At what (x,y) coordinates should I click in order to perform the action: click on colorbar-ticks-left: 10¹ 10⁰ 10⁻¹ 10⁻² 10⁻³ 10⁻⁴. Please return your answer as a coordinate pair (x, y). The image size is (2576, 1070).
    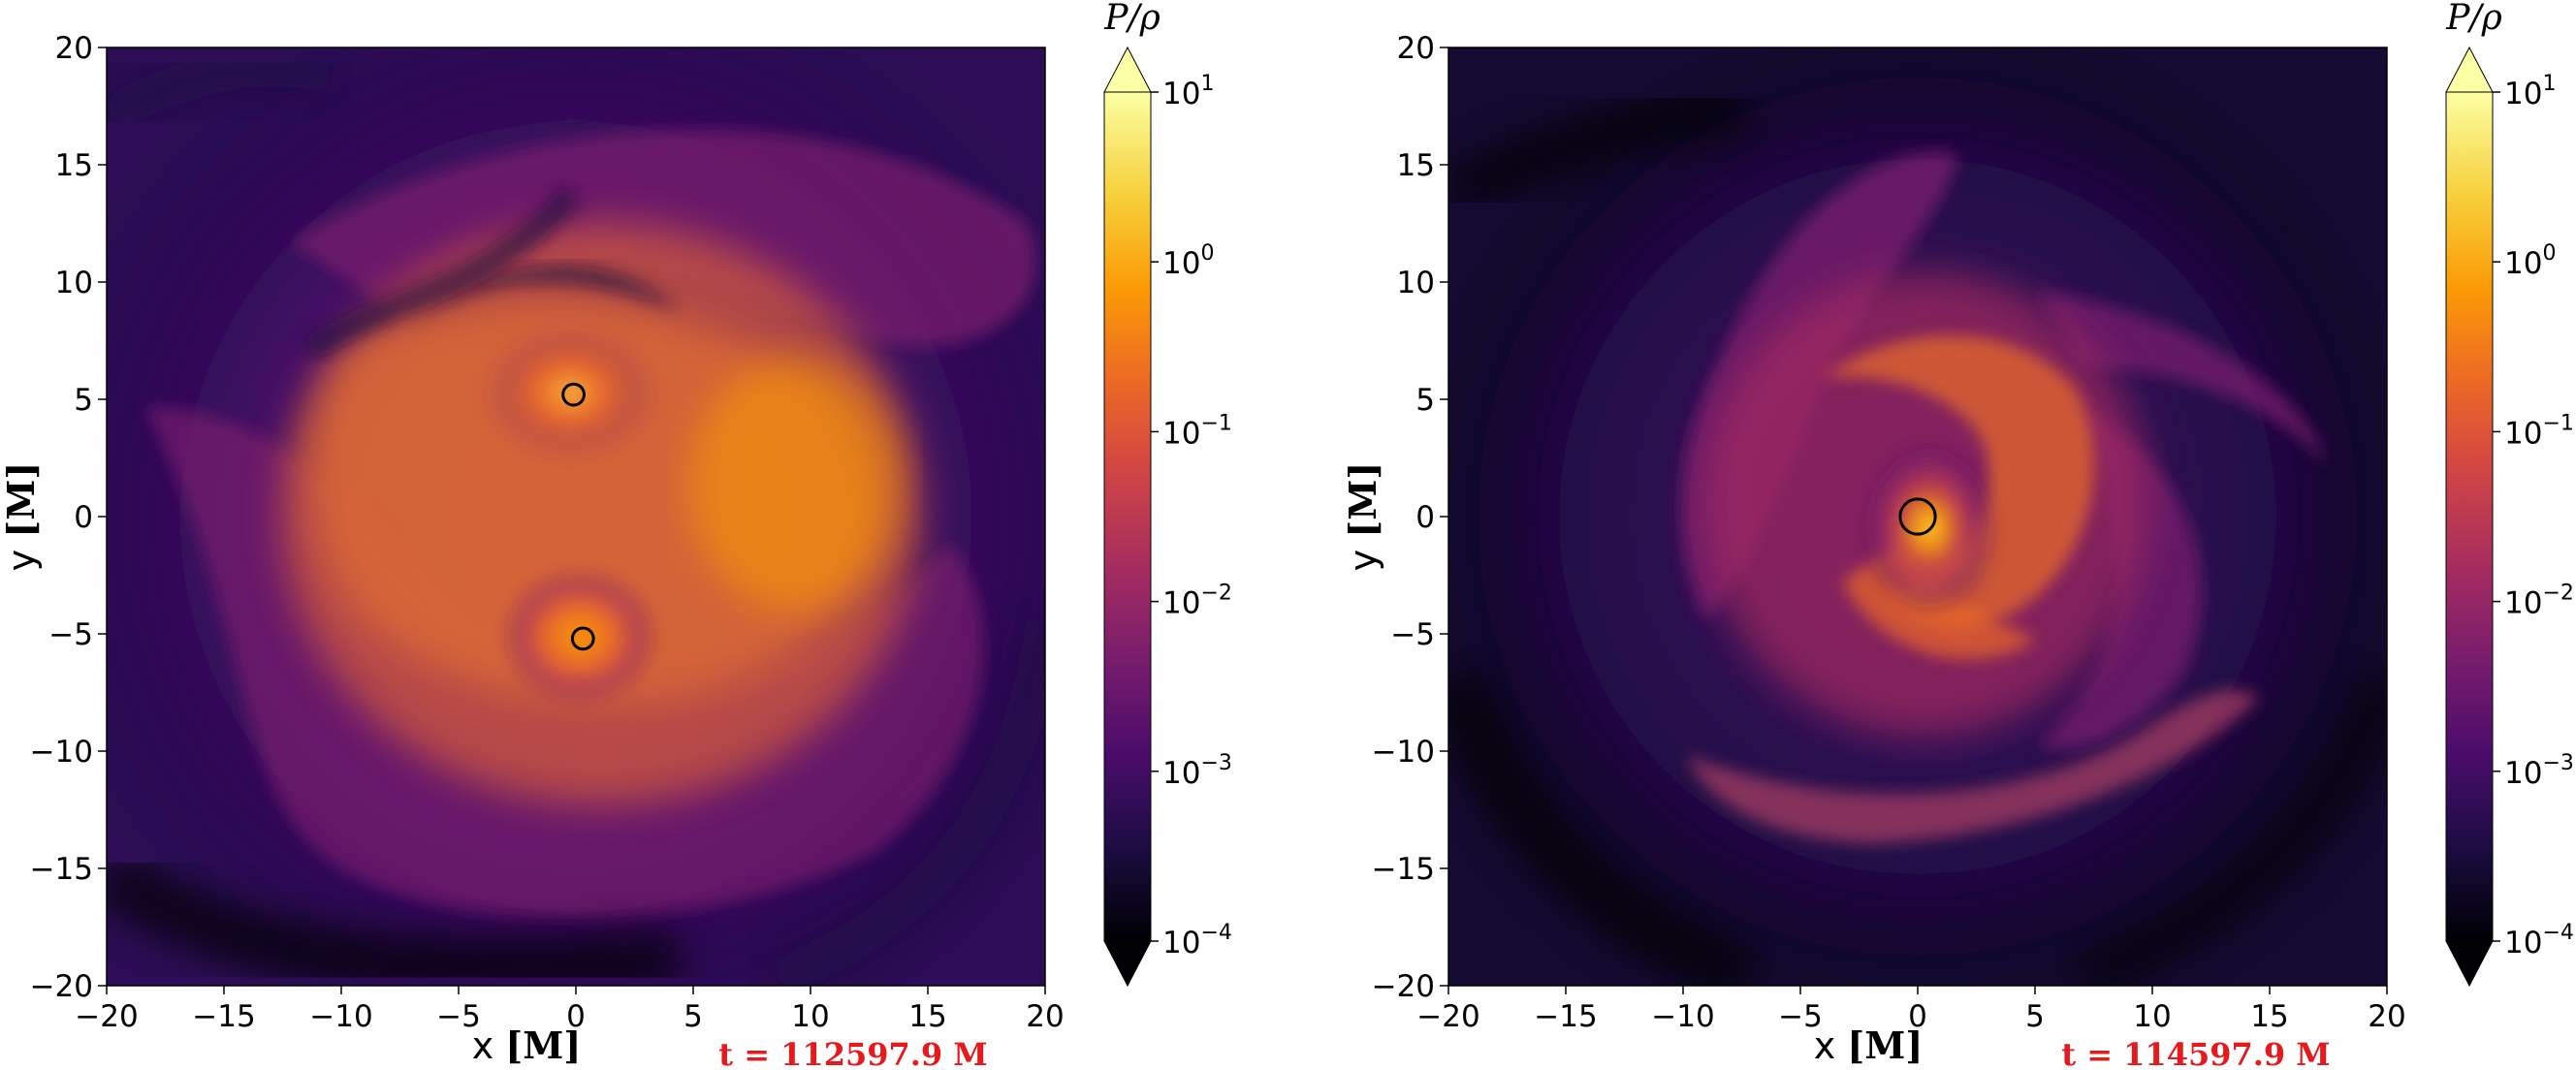
    Looking at the image, I should click on (1191, 516).